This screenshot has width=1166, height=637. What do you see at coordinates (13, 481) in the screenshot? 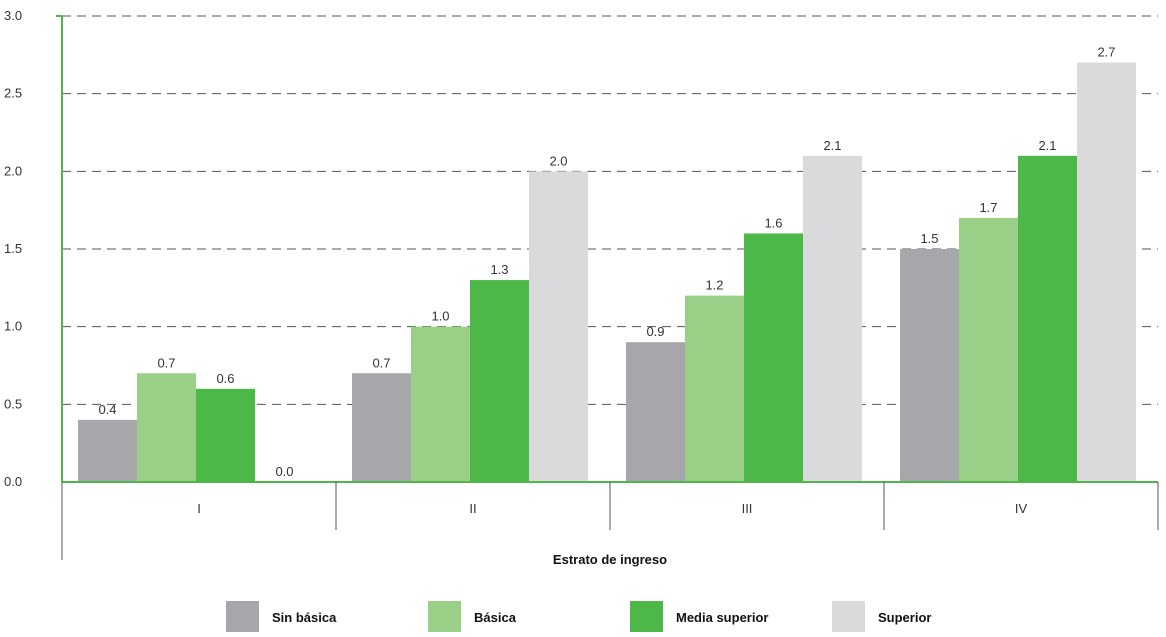
I see `y-tick-label: 0.0` at bounding box center [13, 481].